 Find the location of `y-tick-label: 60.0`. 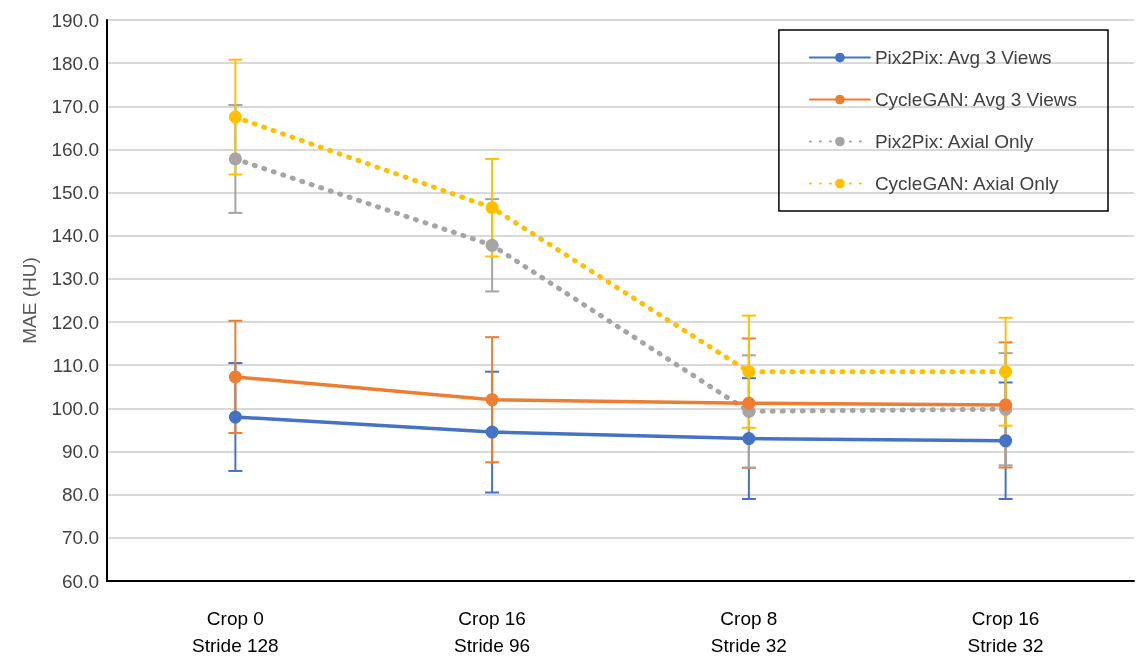

y-tick-label: 60.0 is located at coordinates (80, 581).